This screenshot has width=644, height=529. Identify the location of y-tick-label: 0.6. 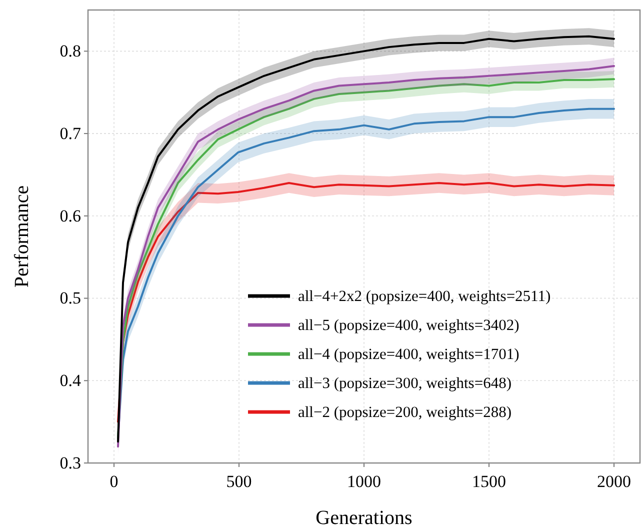
(70, 216).